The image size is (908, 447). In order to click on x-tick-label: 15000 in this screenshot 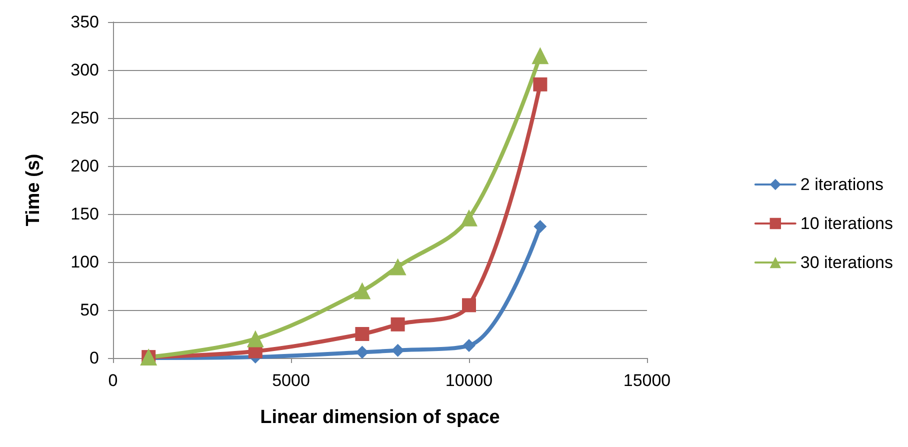, I will do `click(647, 380)`.